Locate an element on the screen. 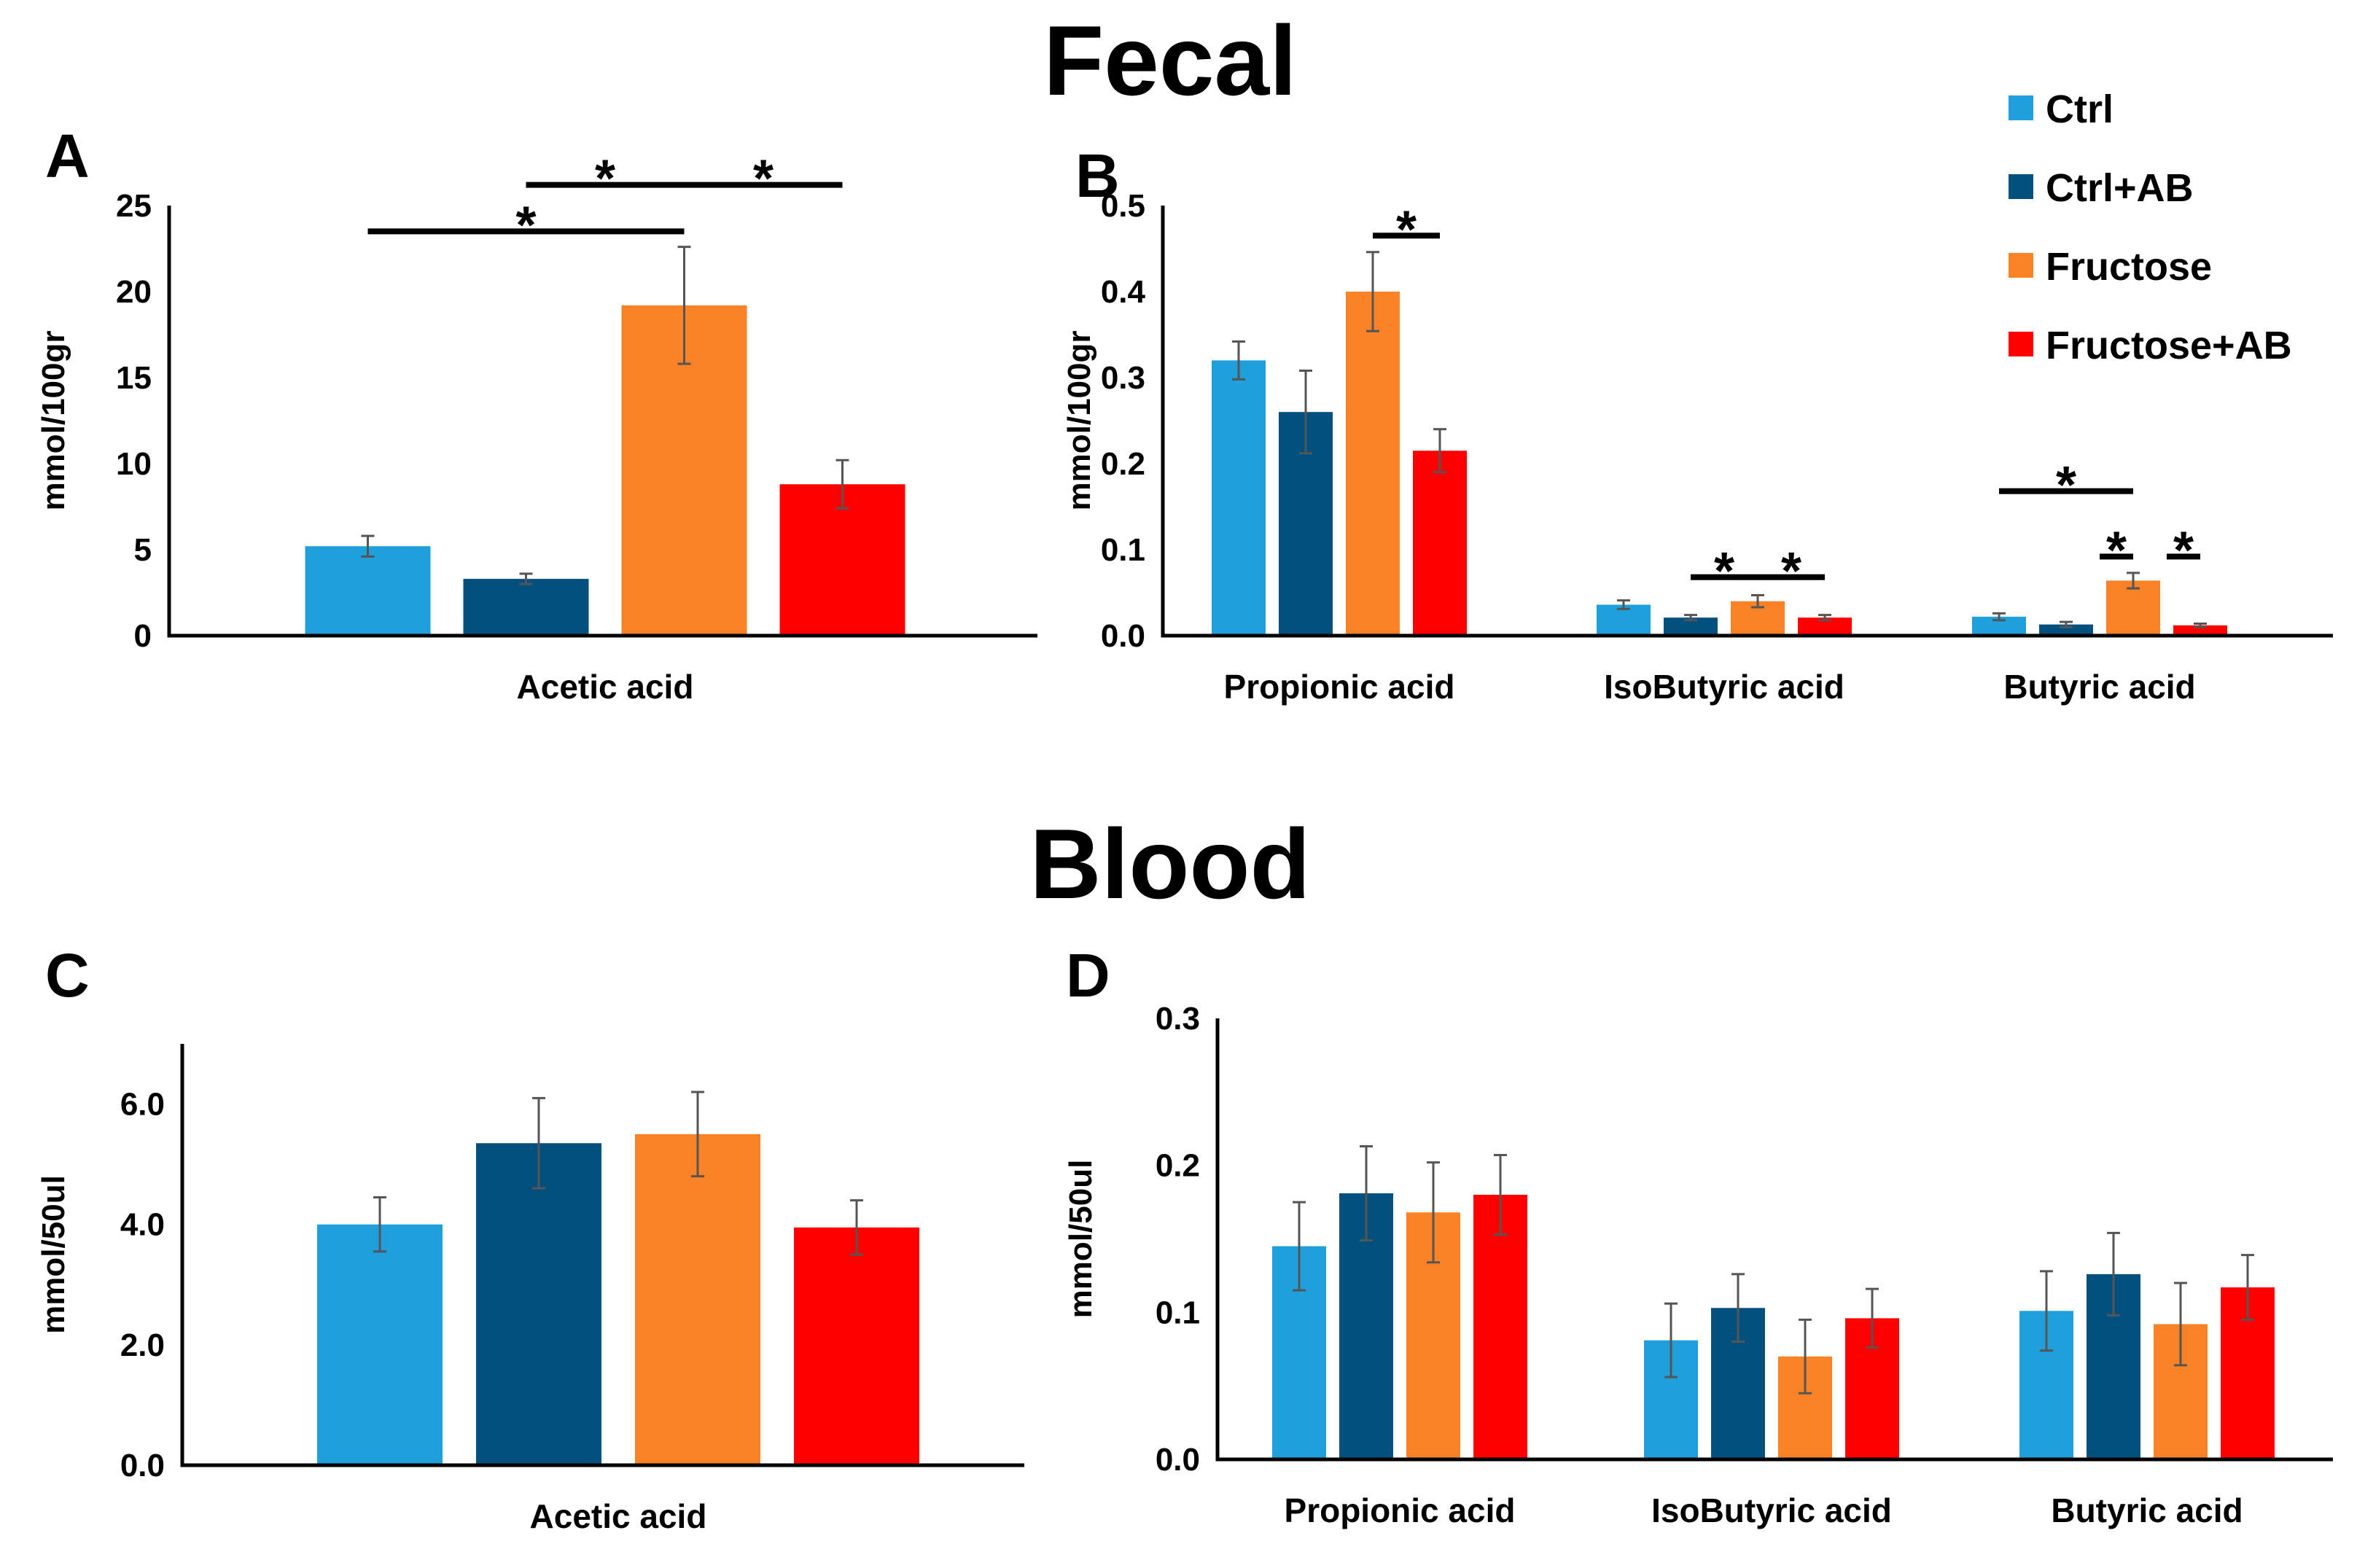  bar-ctrl-ab-acetic-acid is located at coordinates (538, 1304).